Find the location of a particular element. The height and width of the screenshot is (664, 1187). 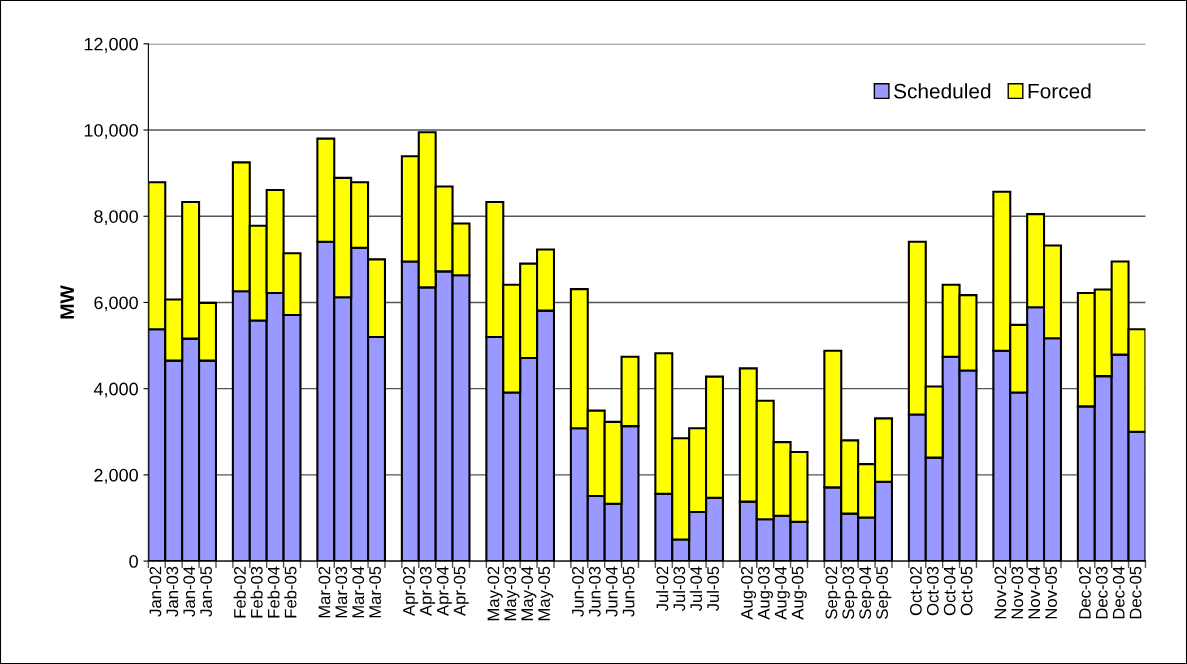

x-tick-label: Mar-05 is located at coordinates (375, 592).